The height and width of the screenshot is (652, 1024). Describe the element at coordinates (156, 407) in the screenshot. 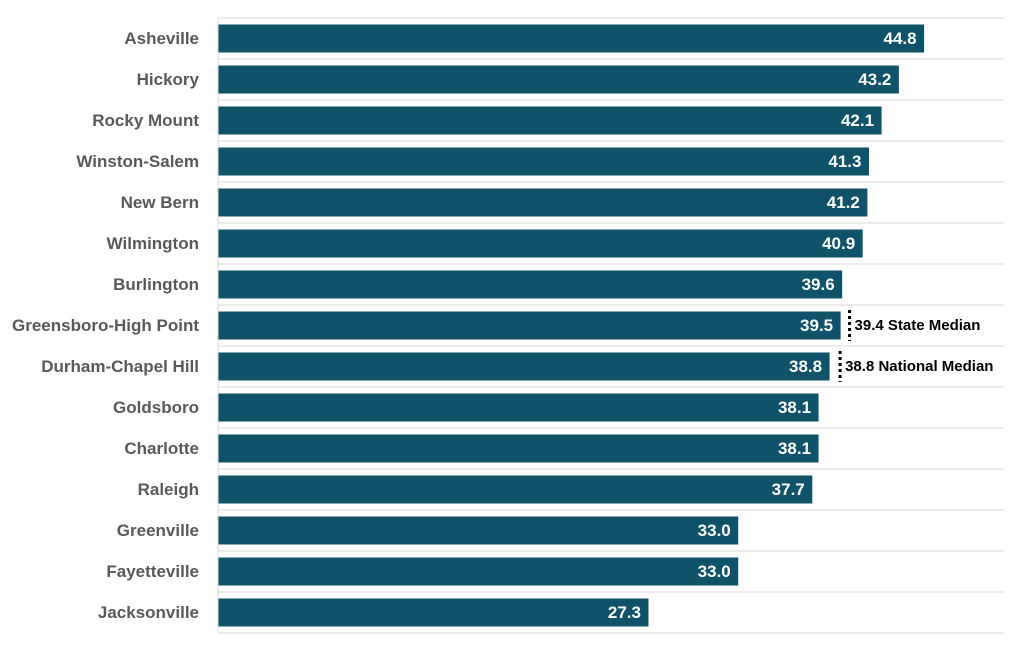

I see `category-label: Goldsboro` at that location.